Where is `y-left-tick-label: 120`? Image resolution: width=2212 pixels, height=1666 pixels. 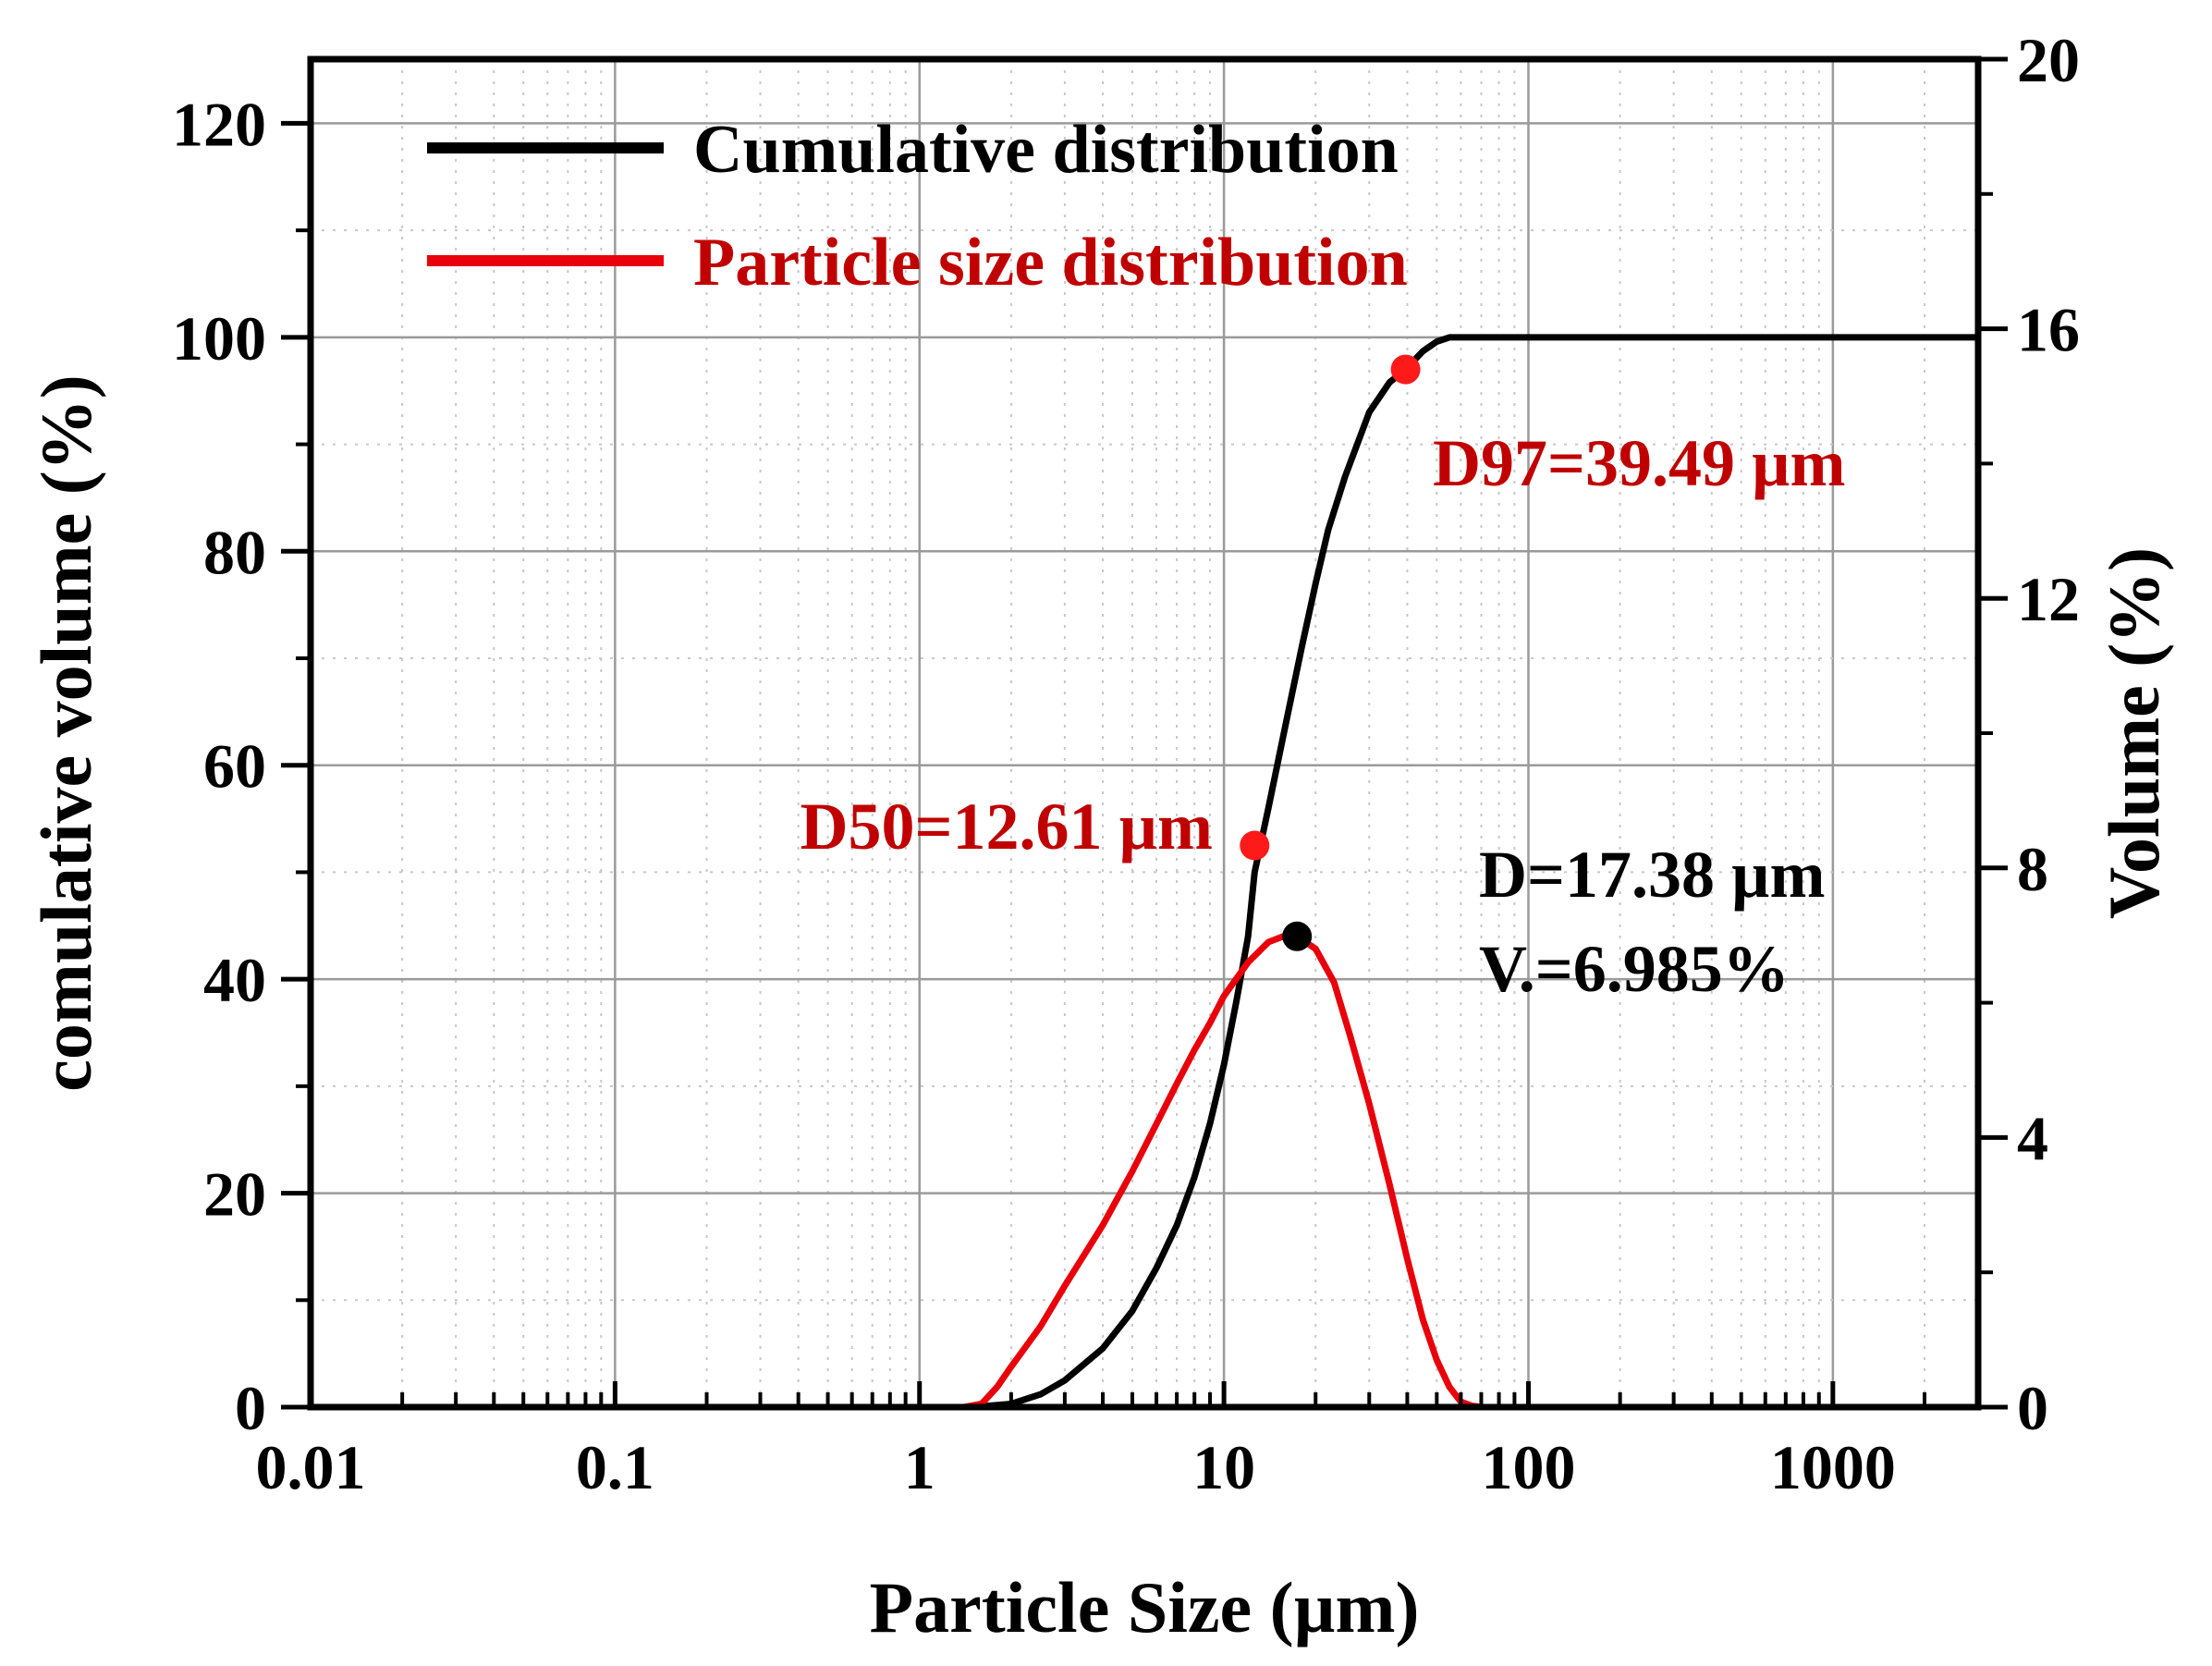
y-left-tick-label: 120 is located at coordinates (219, 124).